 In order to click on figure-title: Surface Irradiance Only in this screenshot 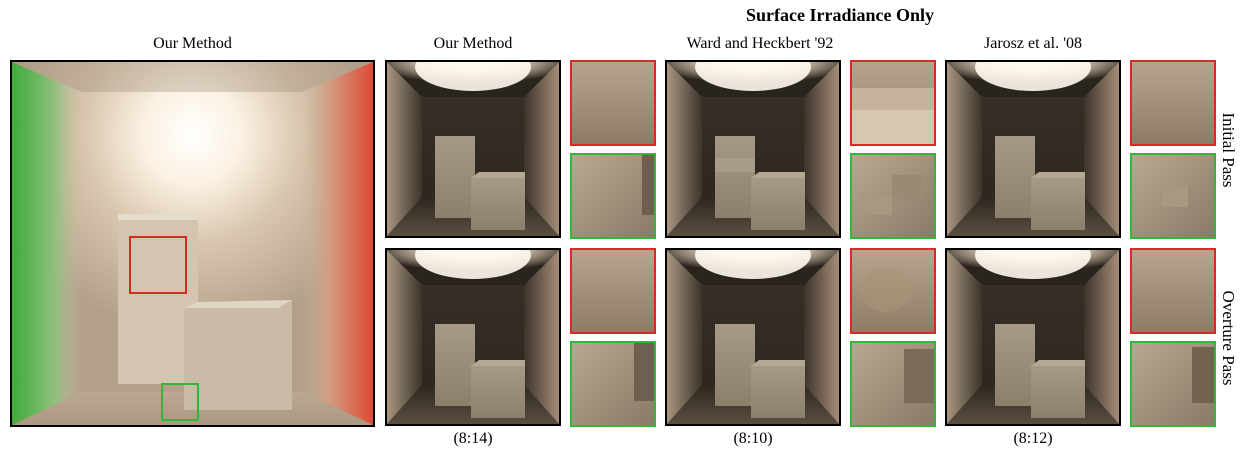, I will do `click(840, 15)`.